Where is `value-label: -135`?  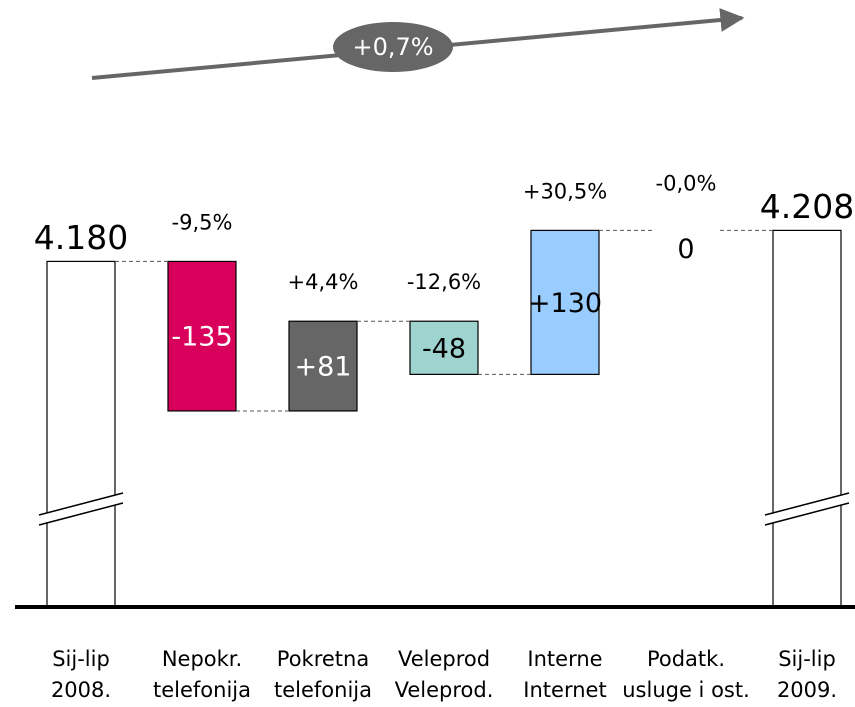 value-label: -135 is located at coordinates (201, 337).